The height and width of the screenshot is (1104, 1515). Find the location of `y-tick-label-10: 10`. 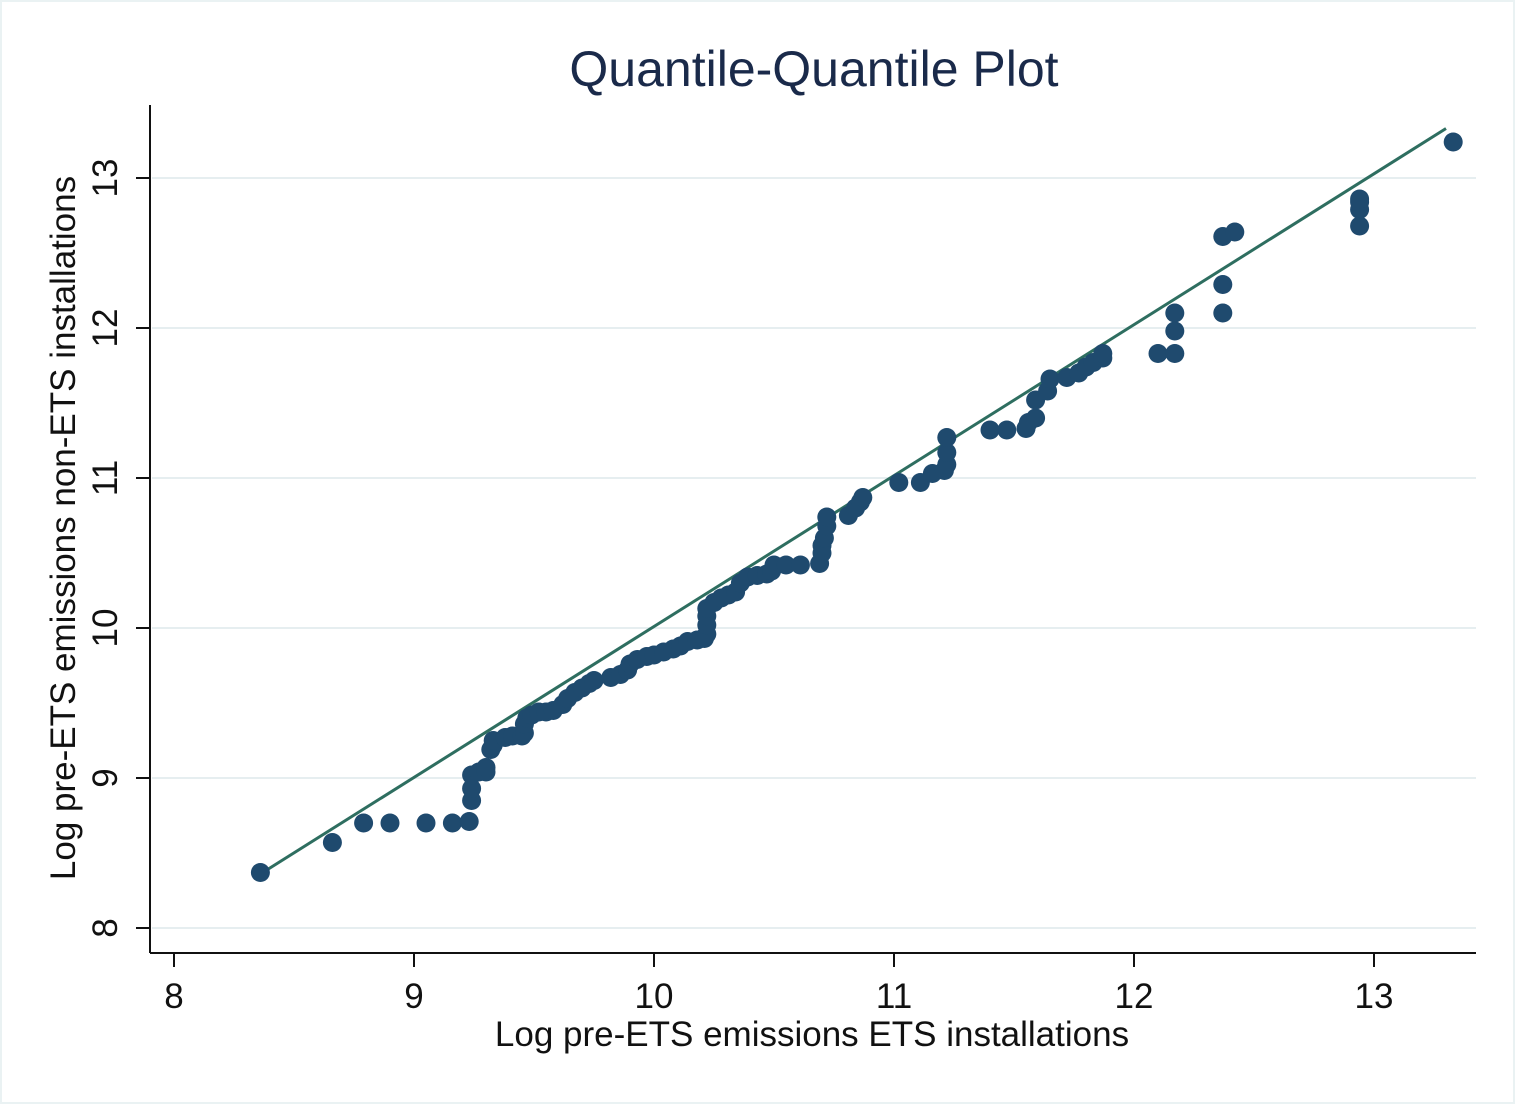

y-tick-label-10: 10 is located at coordinates (105, 628).